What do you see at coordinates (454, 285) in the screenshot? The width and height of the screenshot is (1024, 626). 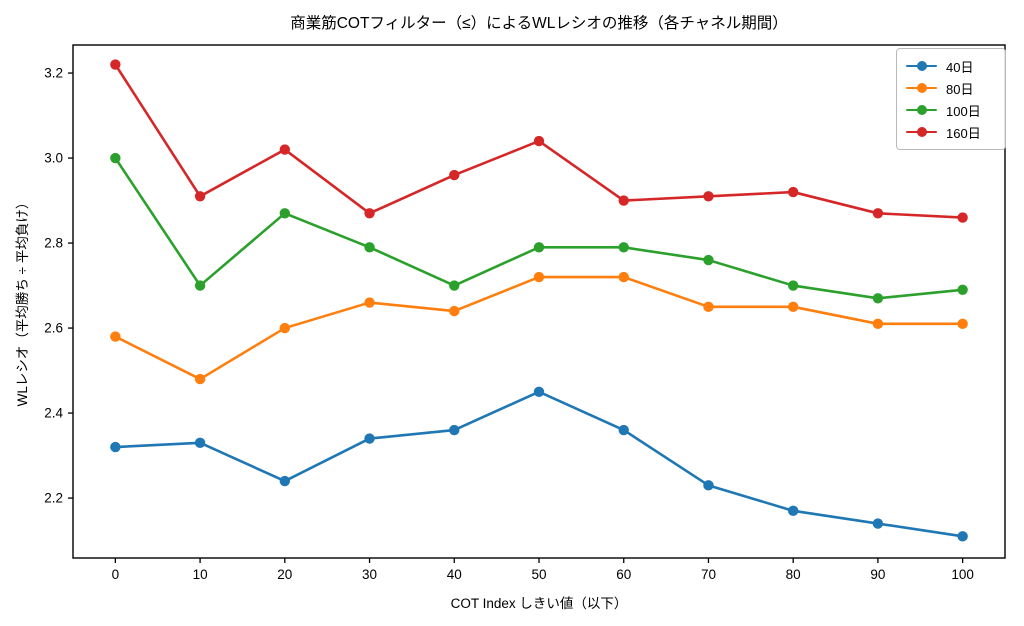 I see `data-point-100日-x40` at bounding box center [454, 285].